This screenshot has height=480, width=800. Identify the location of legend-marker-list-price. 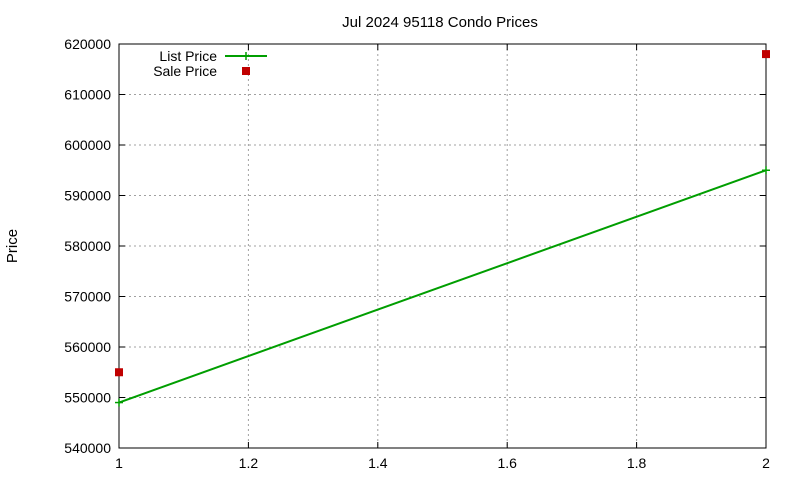
(246, 56).